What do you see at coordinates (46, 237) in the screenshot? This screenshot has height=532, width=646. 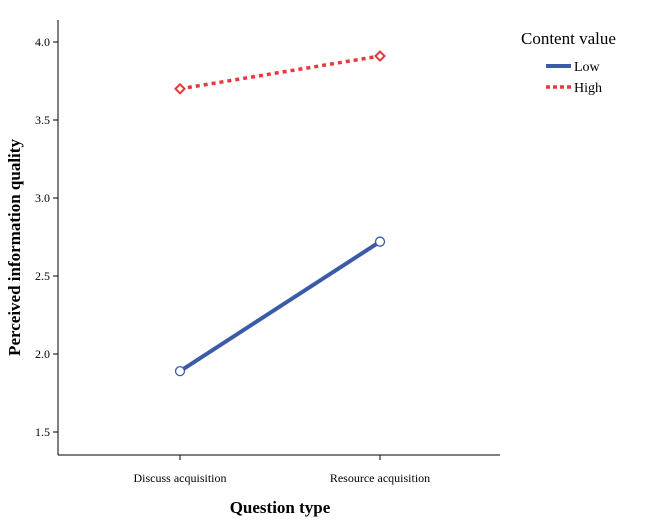 I see `y-axis-ticks: 1.5 2.0 2.5 3.0 3.5 4.0` at bounding box center [46, 237].